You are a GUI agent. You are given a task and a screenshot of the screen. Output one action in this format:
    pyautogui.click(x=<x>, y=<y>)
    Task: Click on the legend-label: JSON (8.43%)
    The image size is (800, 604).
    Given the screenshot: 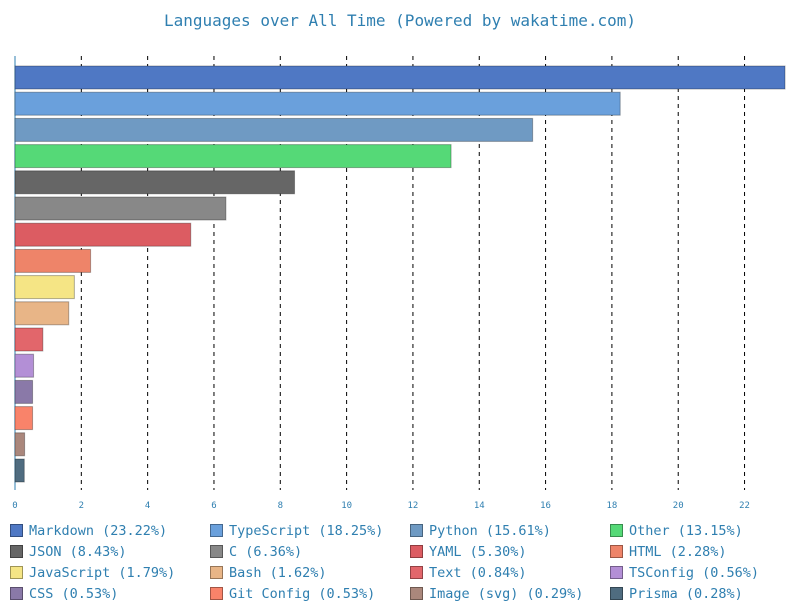 What is the action you would take?
    pyautogui.click(x=78, y=551)
    